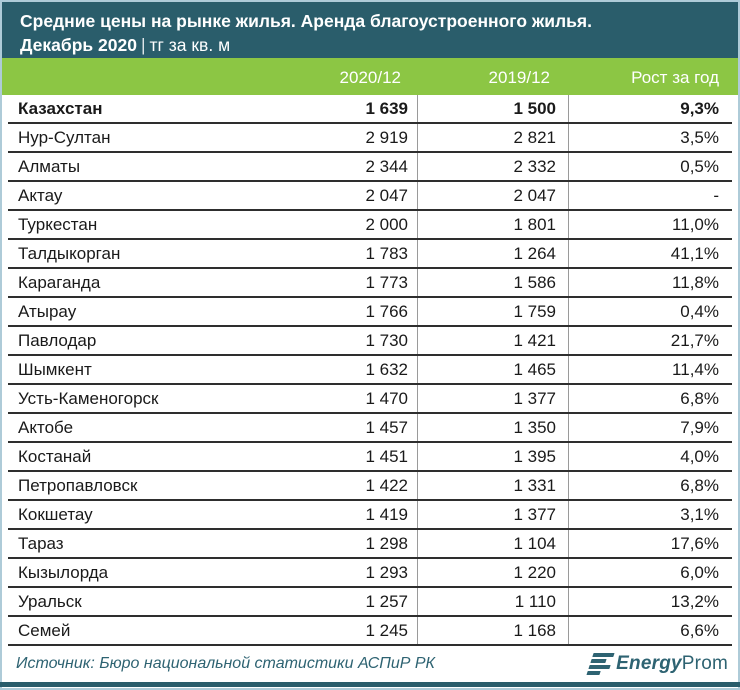  What do you see at coordinates (650, 630) in the screenshot?
I see `growth-value: 6,6%` at bounding box center [650, 630].